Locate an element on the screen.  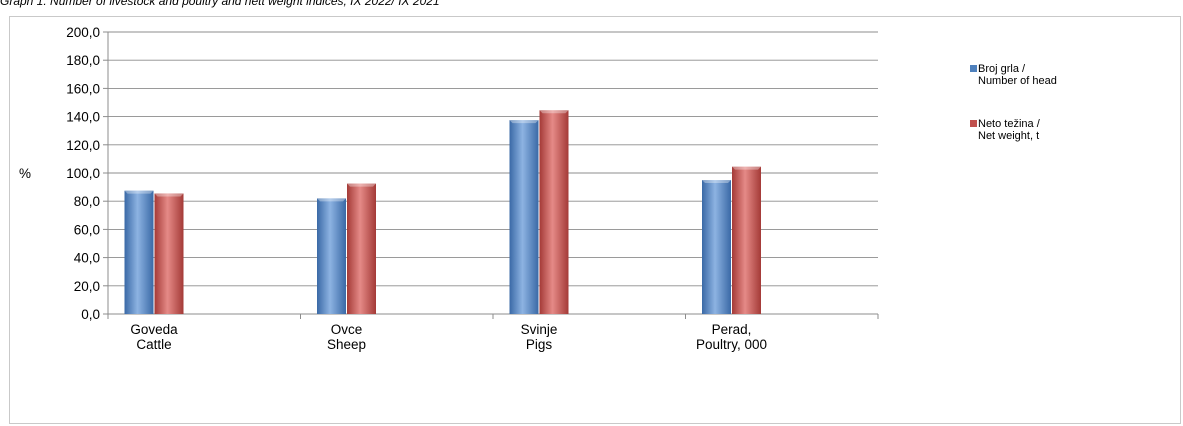
legend-item: Neto težina / Net weight, t is located at coordinates (1005, 130).